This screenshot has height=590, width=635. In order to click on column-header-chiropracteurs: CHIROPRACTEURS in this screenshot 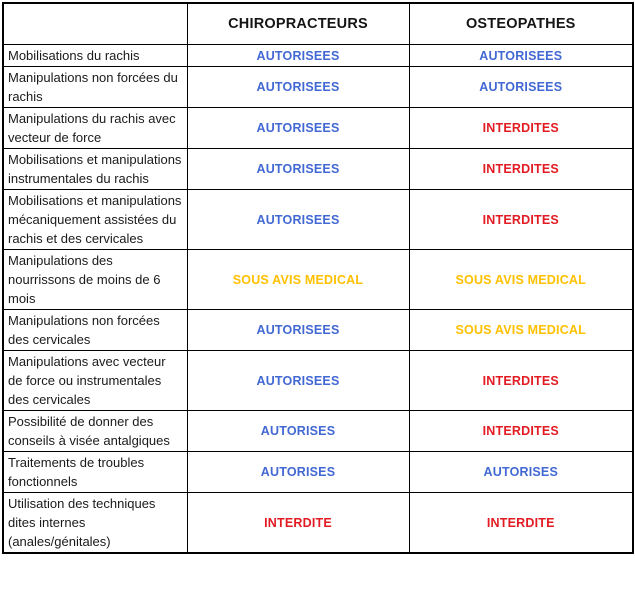, I will do `click(298, 23)`.